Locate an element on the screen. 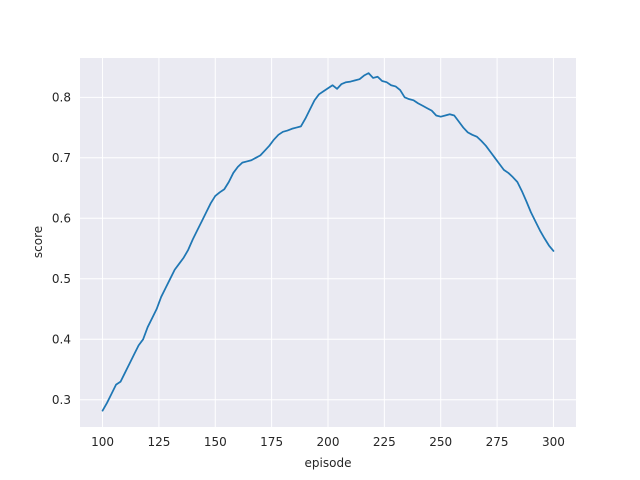  x-tick-label: 275 is located at coordinates (497, 442).